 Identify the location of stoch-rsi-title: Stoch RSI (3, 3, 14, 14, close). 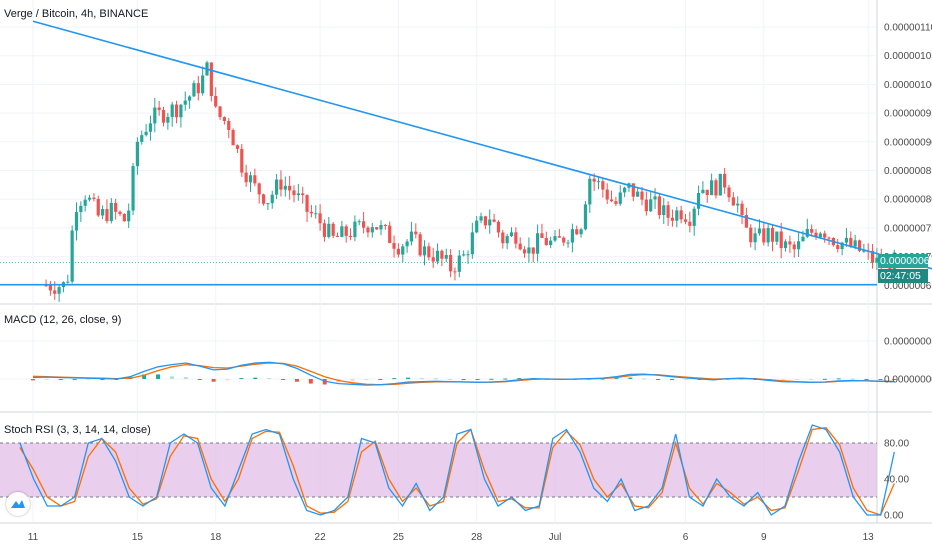
(77, 430).